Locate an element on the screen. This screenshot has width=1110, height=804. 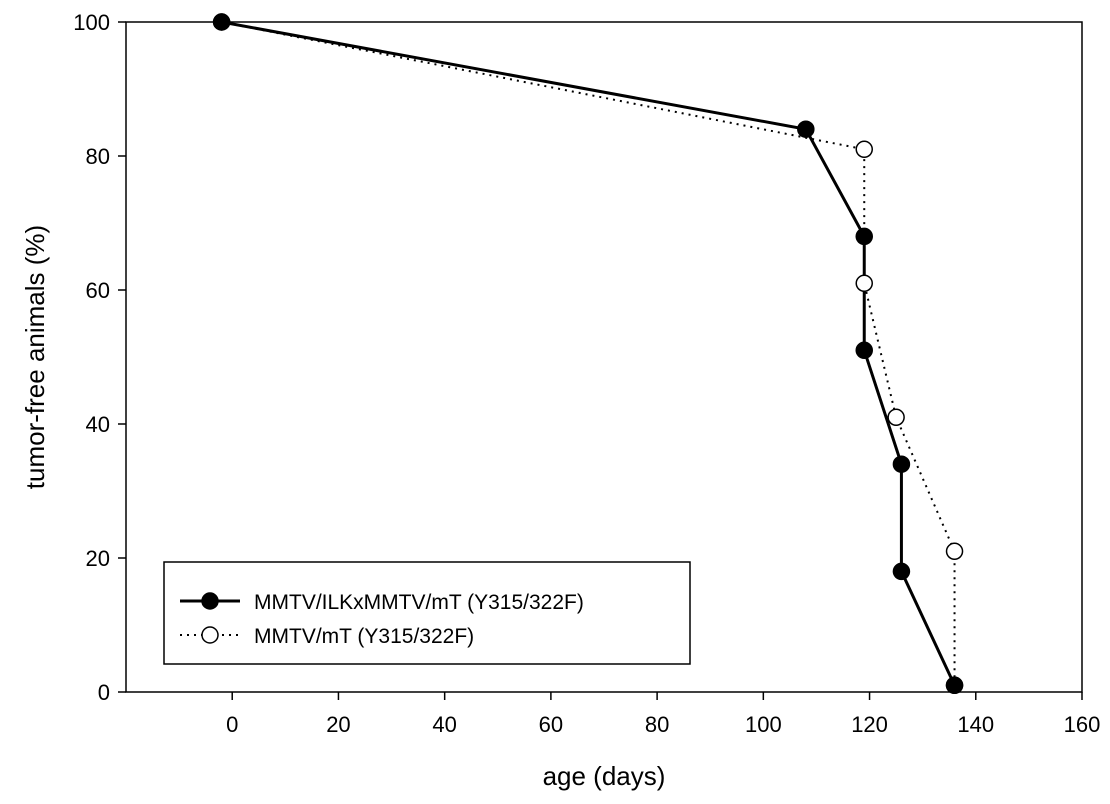
y-tick-label-5: 100 is located at coordinates (91, 22).